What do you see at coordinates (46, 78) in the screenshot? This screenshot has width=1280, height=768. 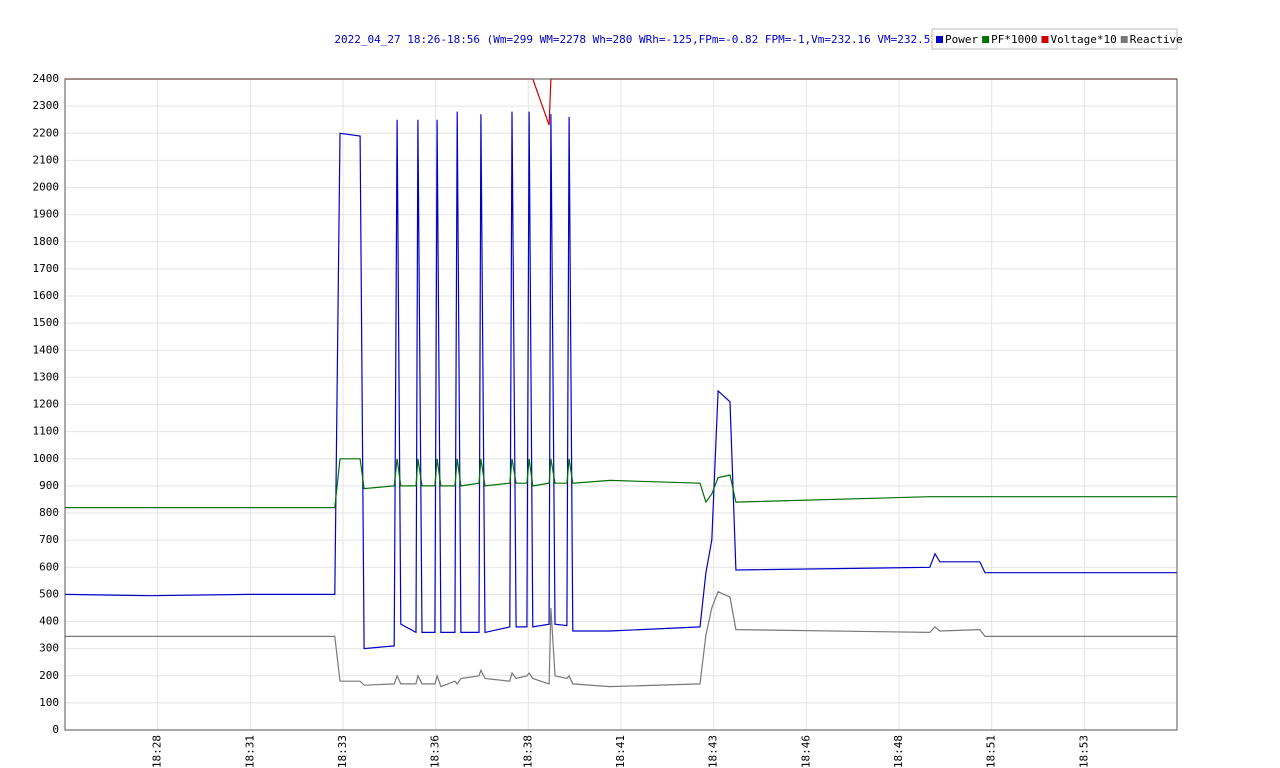 I see `y-tick-label: 2400` at bounding box center [46, 78].